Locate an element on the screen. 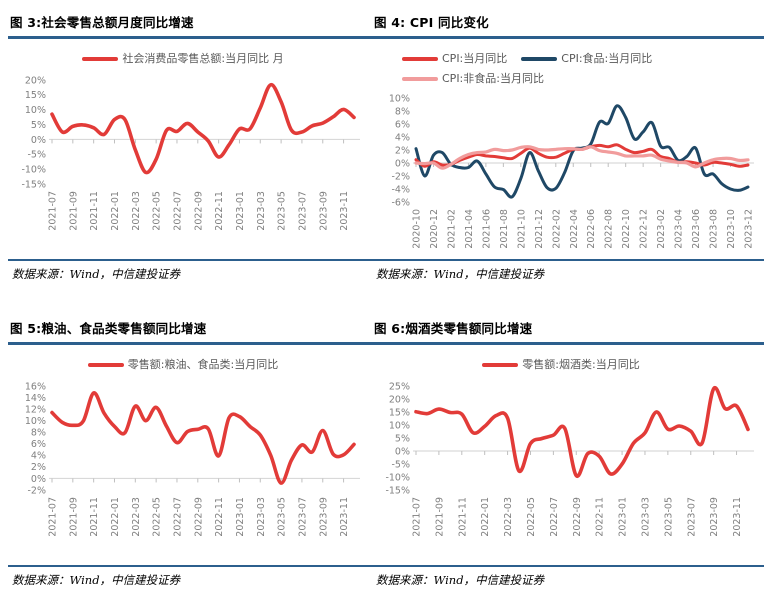  x-axis-label: 2023-12 is located at coordinates (749, 229).